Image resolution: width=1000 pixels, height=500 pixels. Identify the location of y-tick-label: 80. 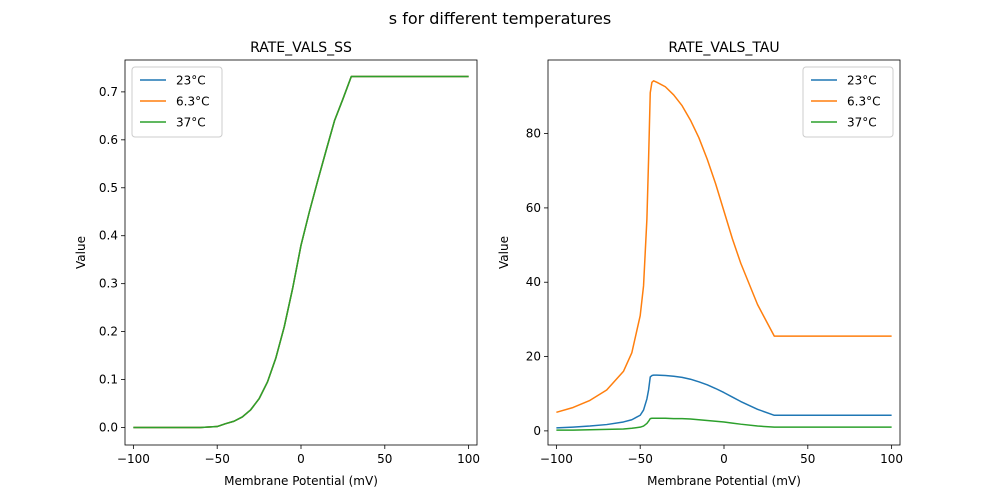
(533, 134).